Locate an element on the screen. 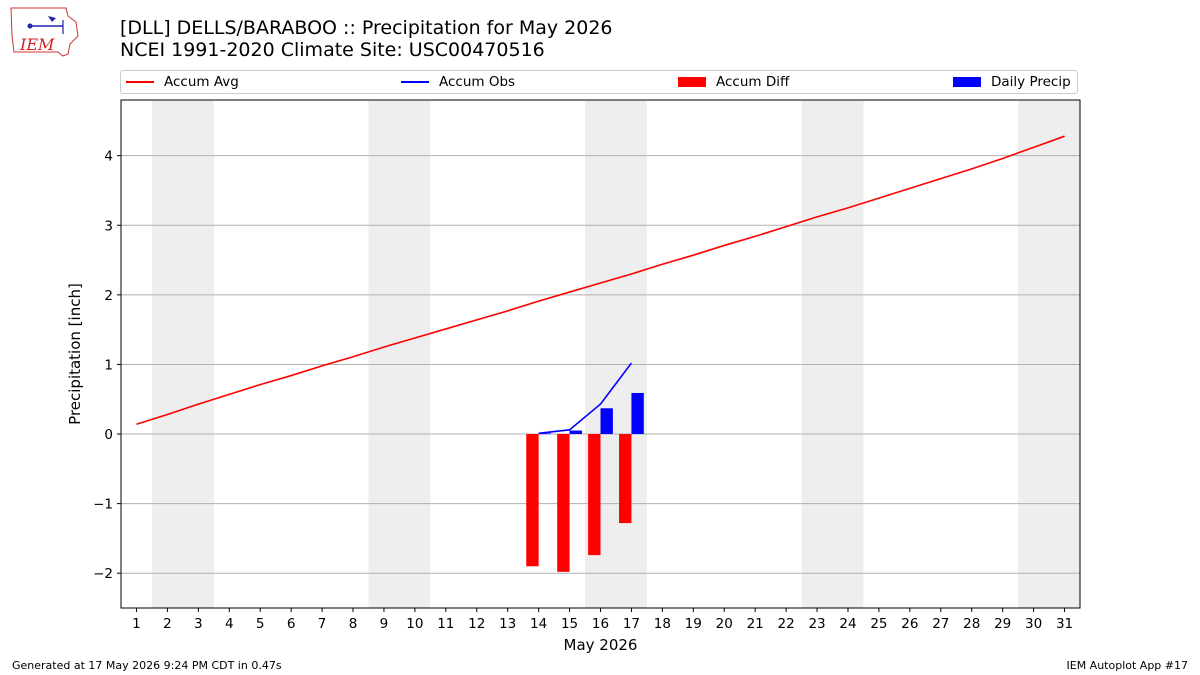 Image resolution: width=1200 pixels, height=675 pixels. y-axis-ticks: −2 −1 0 1 2 3 4 is located at coordinates (107, 365).